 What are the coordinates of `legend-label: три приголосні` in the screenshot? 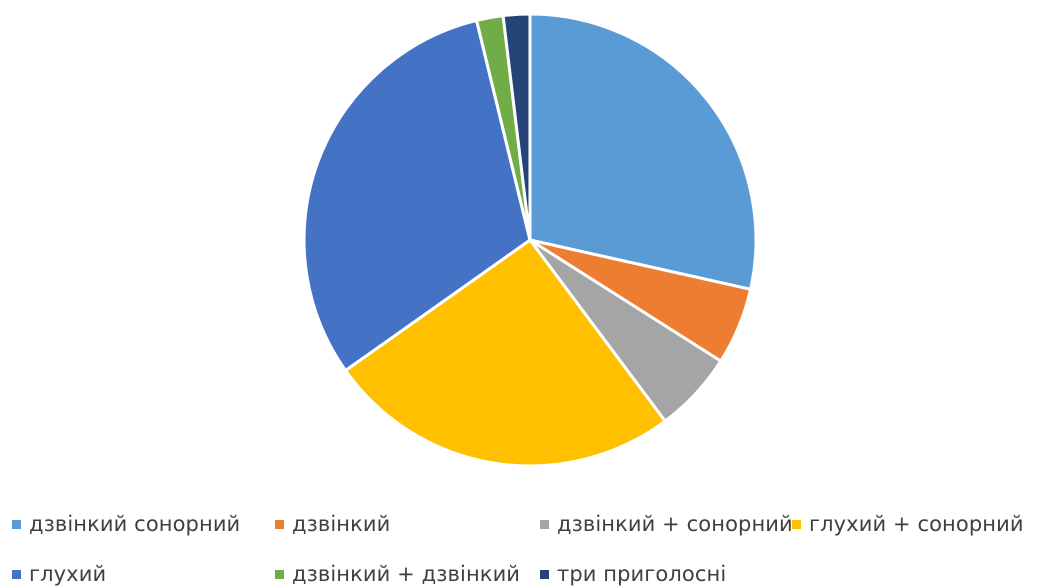 It's located at (642, 574).